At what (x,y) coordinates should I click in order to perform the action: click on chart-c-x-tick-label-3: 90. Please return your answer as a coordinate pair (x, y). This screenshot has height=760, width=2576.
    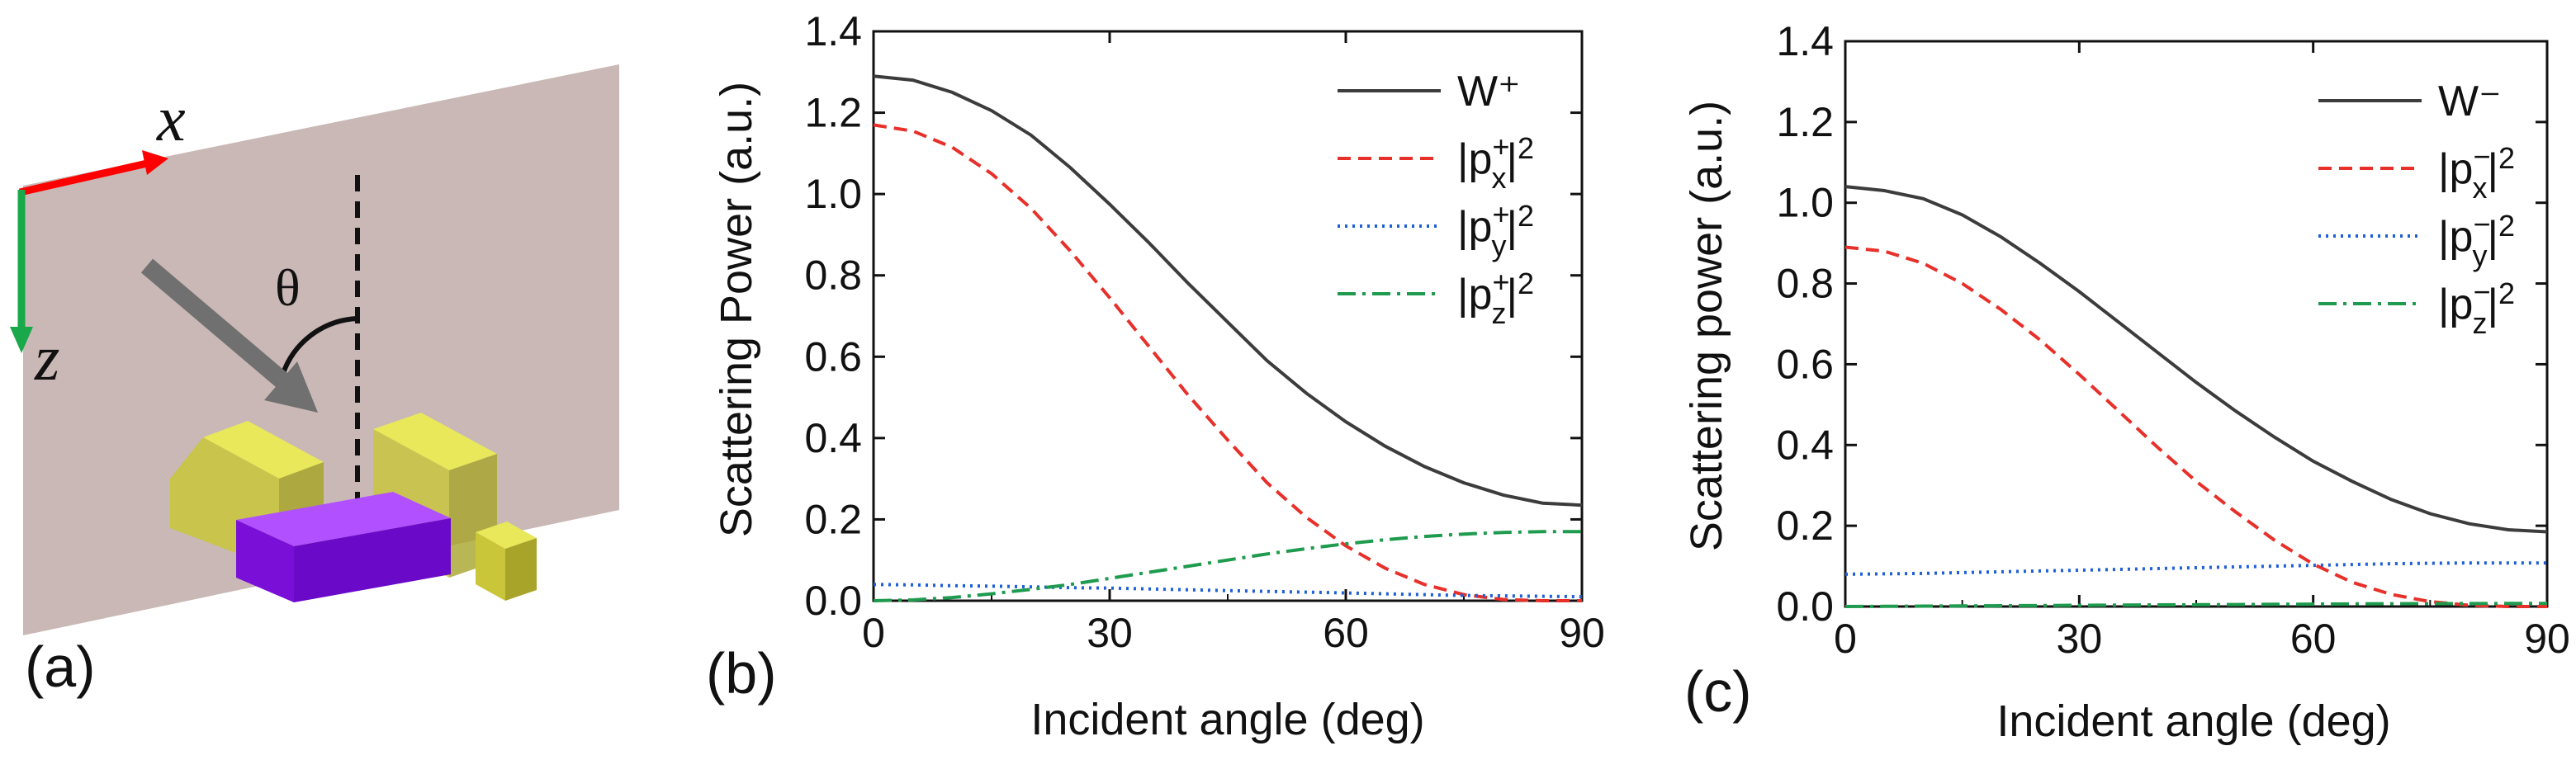
    Looking at the image, I should click on (2547, 639).